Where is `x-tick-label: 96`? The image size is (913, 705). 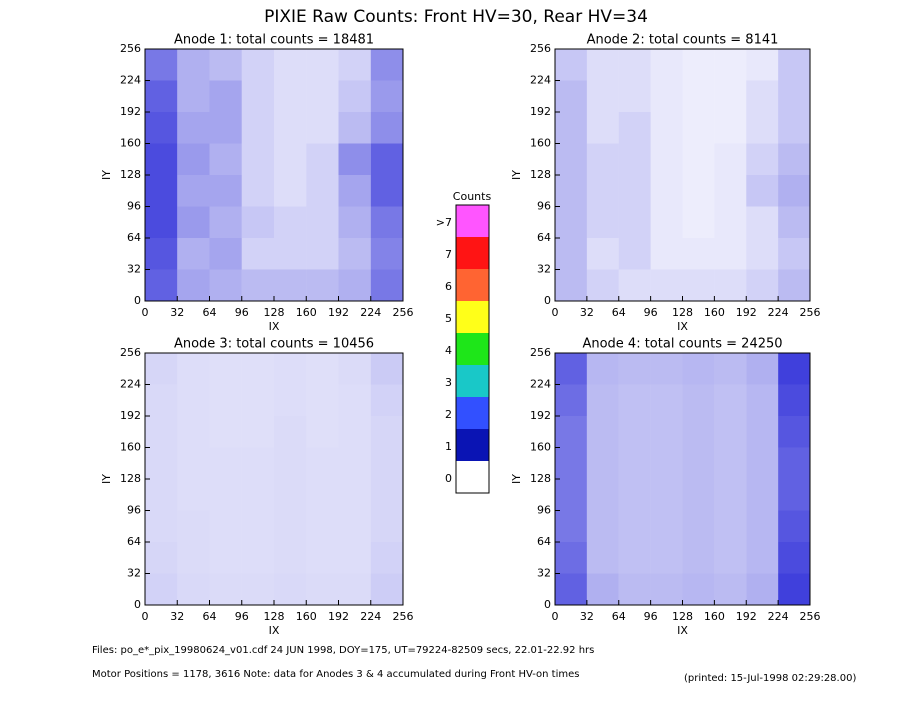
x-tick-label: 96 is located at coordinates (242, 616).